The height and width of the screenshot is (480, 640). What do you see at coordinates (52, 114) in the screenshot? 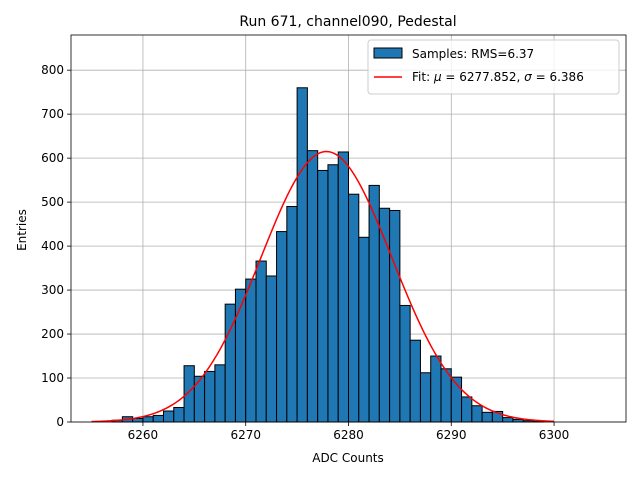
I see `y-tick-label: 700` at bounding box center [52, 114].